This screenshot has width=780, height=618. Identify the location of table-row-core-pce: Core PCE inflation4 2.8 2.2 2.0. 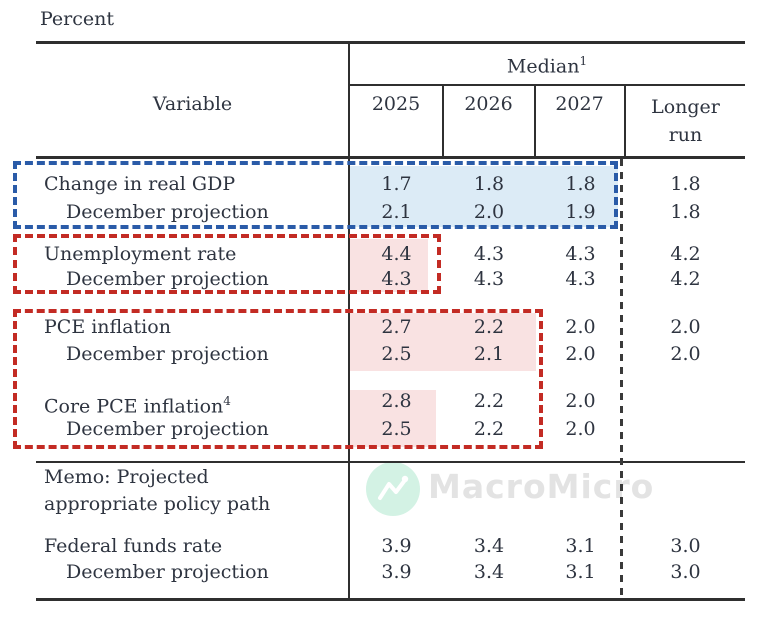
(390, 403).